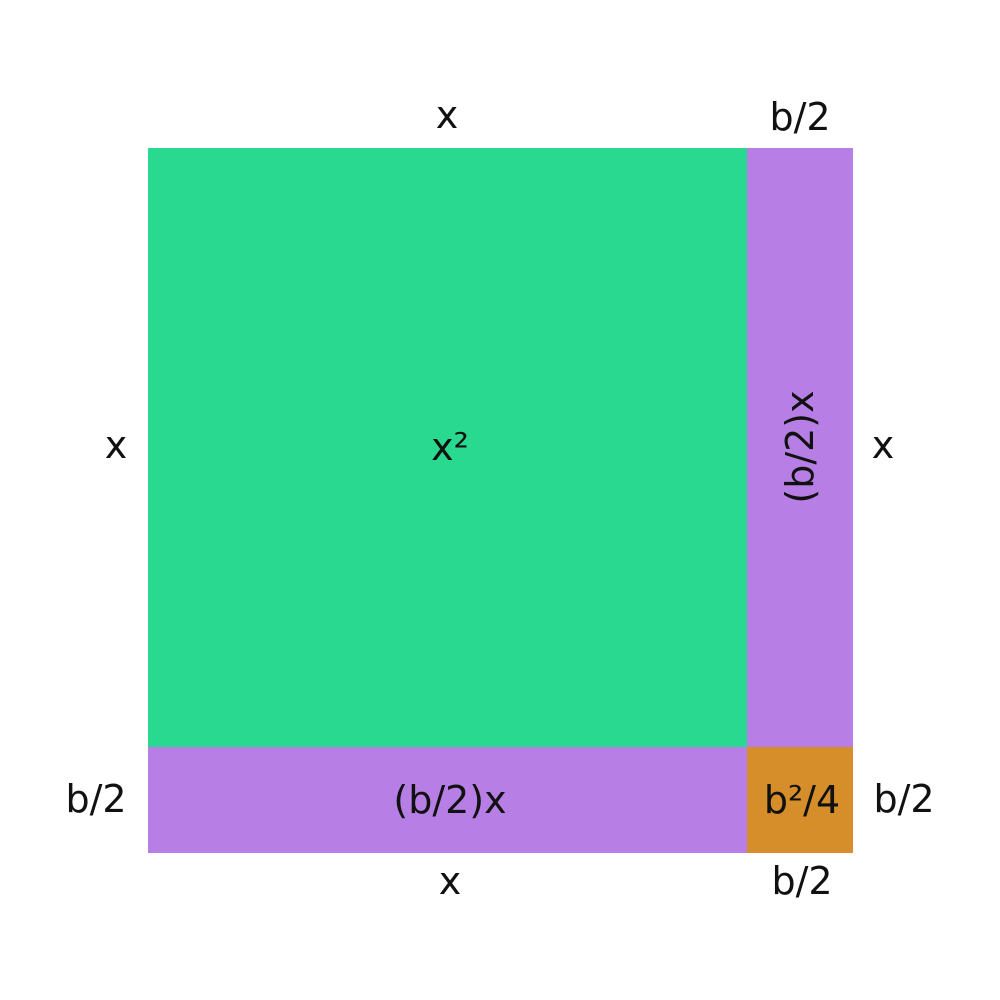 This screenshot has height=1000, width=1000. What do you see at coordinates (116, 445) in the screenshot?
I see `left-x-label: x` at bounding box center [116, 445].